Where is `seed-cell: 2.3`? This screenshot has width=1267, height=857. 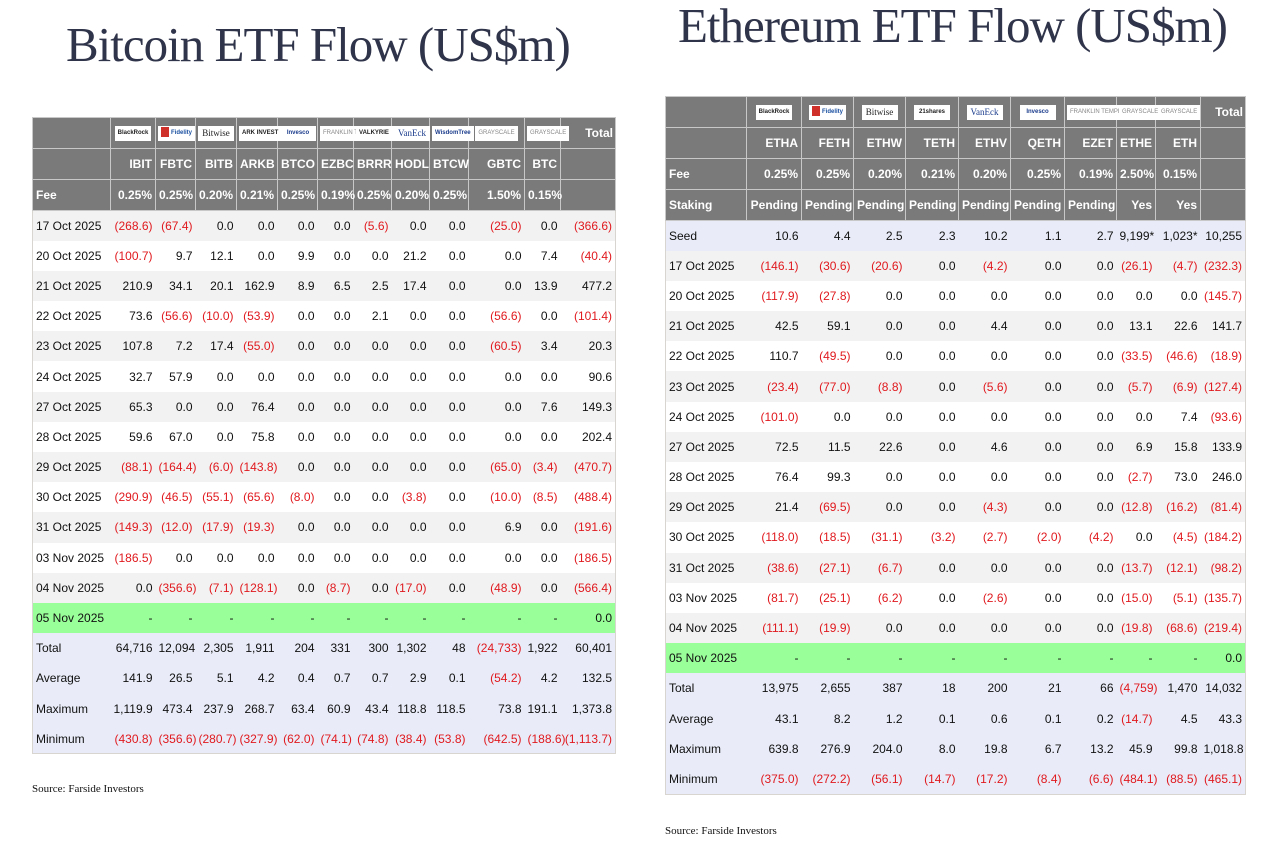 seed-cell: 2.3 is located at coordinates (932, 235).